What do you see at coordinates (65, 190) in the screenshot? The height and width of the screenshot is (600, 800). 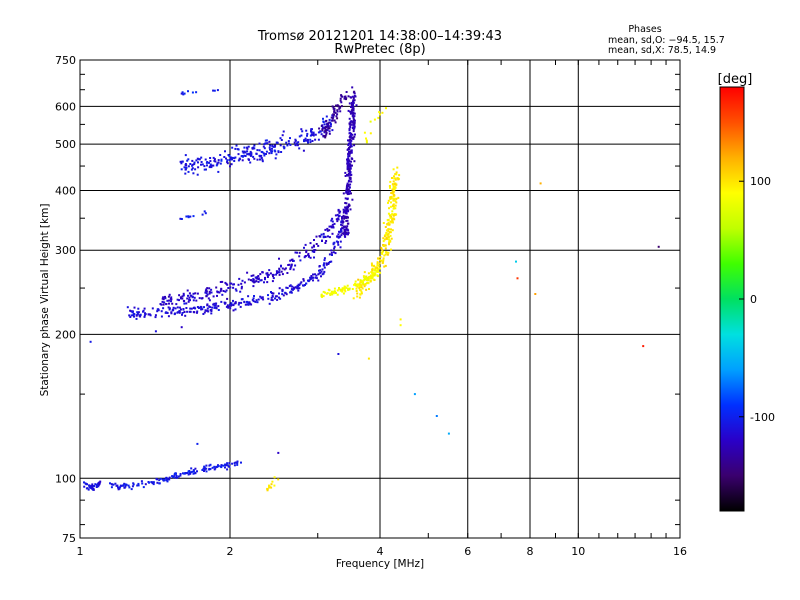 I see `y-tick-label: 400` at bounding box center [65, 190].